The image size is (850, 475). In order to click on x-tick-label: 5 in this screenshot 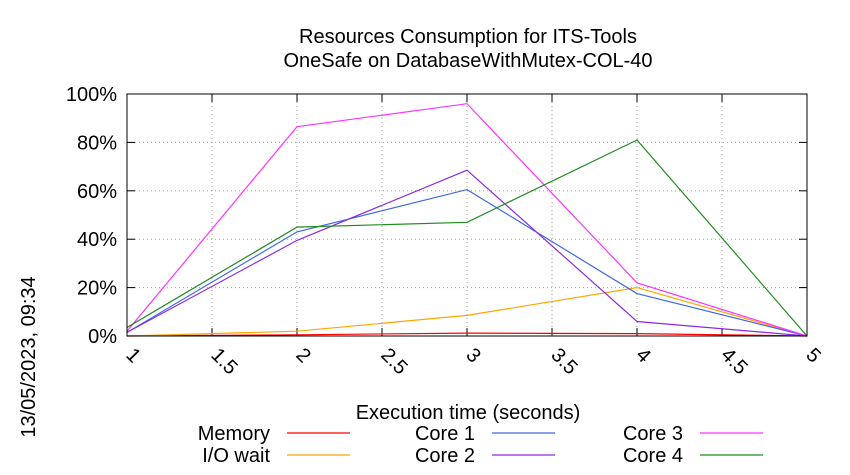, I will do `click(812, 355)`.